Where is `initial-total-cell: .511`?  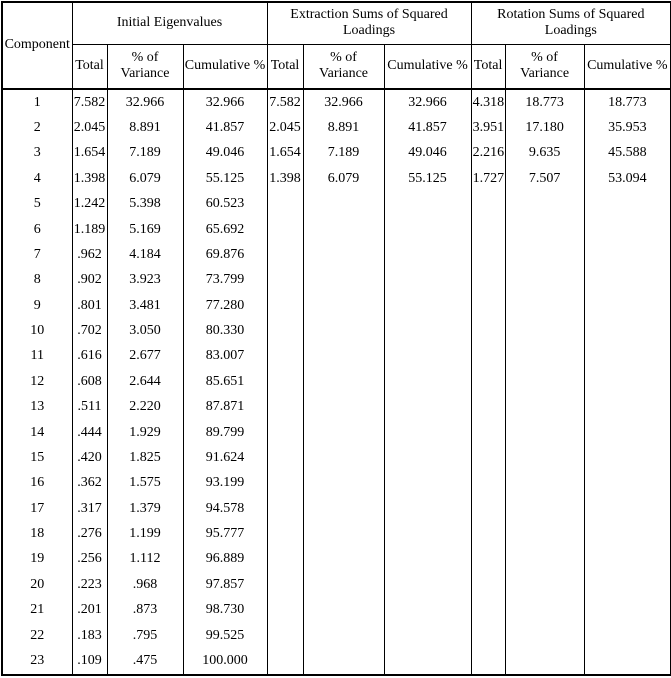 initial-total-cell: .511 is located at coordinates (89, 407).